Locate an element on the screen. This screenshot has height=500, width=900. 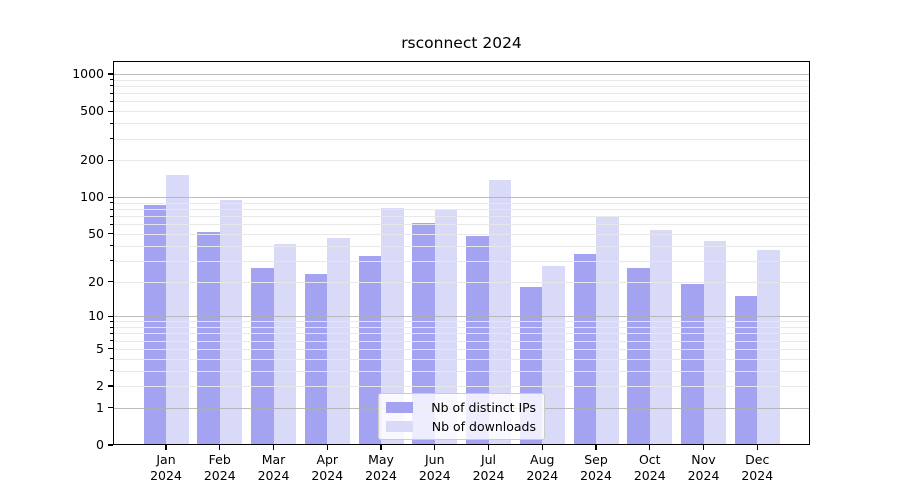
x-tick-label: May 2024 is located at coordinates (381, 467).